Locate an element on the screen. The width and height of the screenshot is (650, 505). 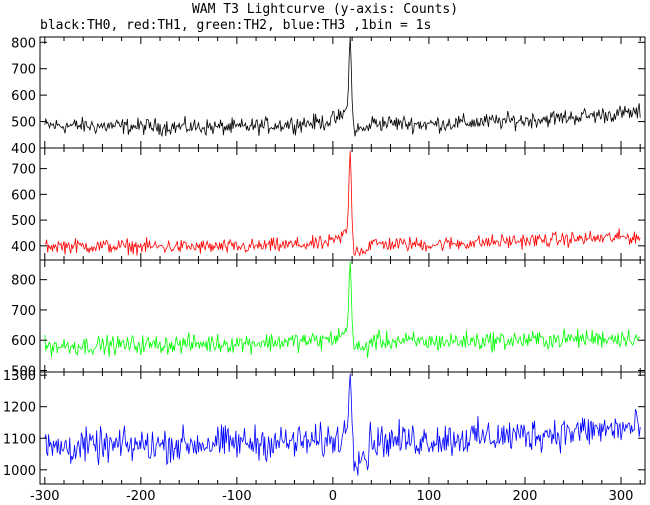
y-tick-label: 1200 is located at coordinates (19, 408).